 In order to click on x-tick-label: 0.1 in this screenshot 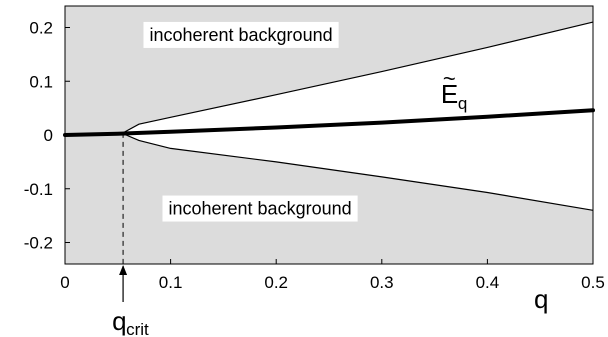, I will do `click(171, 282)`.